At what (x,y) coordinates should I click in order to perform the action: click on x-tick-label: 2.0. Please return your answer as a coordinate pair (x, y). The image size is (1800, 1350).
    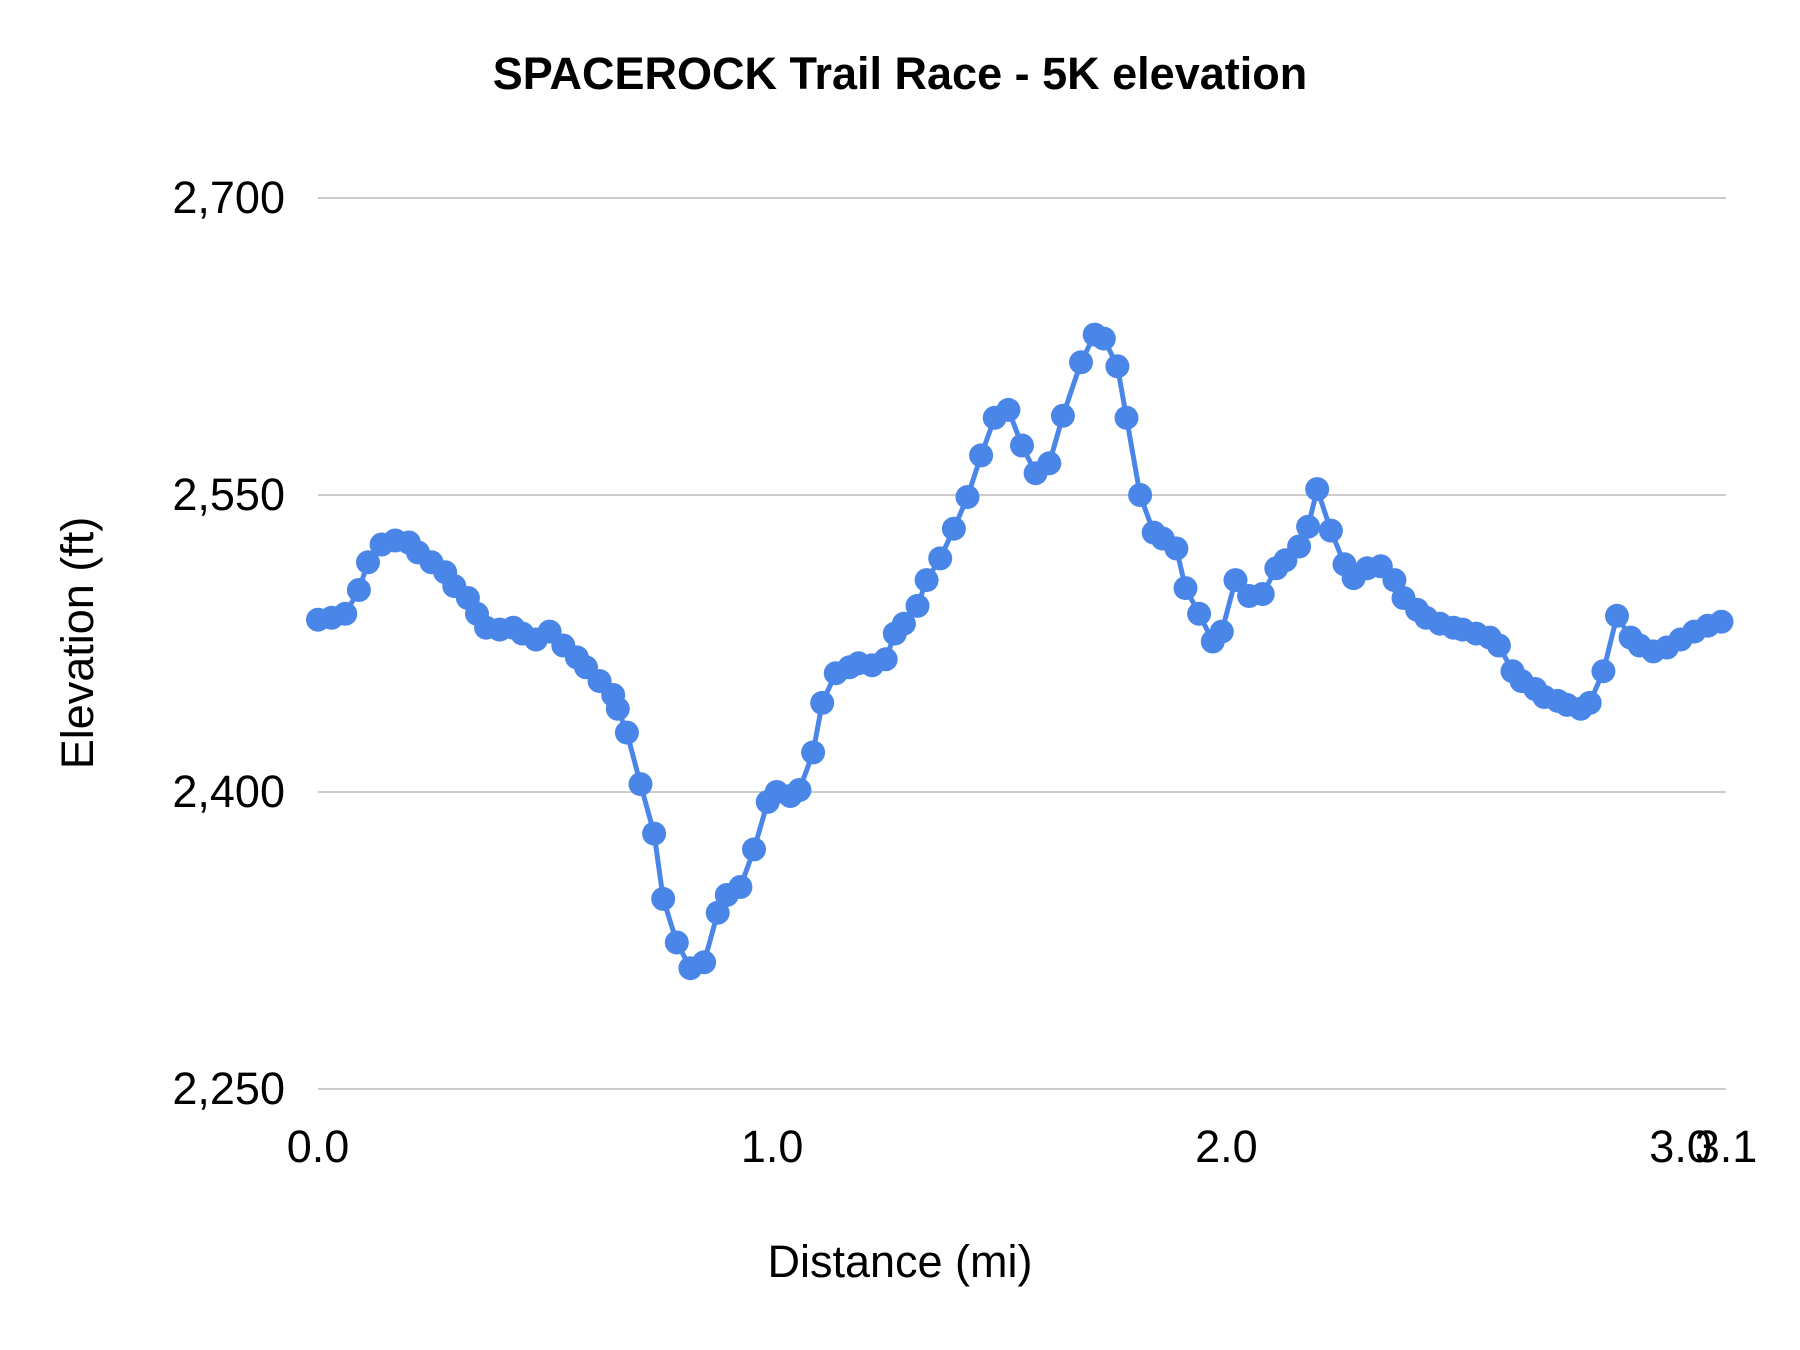
    Looking at the image, I should click on (1226, 1146).